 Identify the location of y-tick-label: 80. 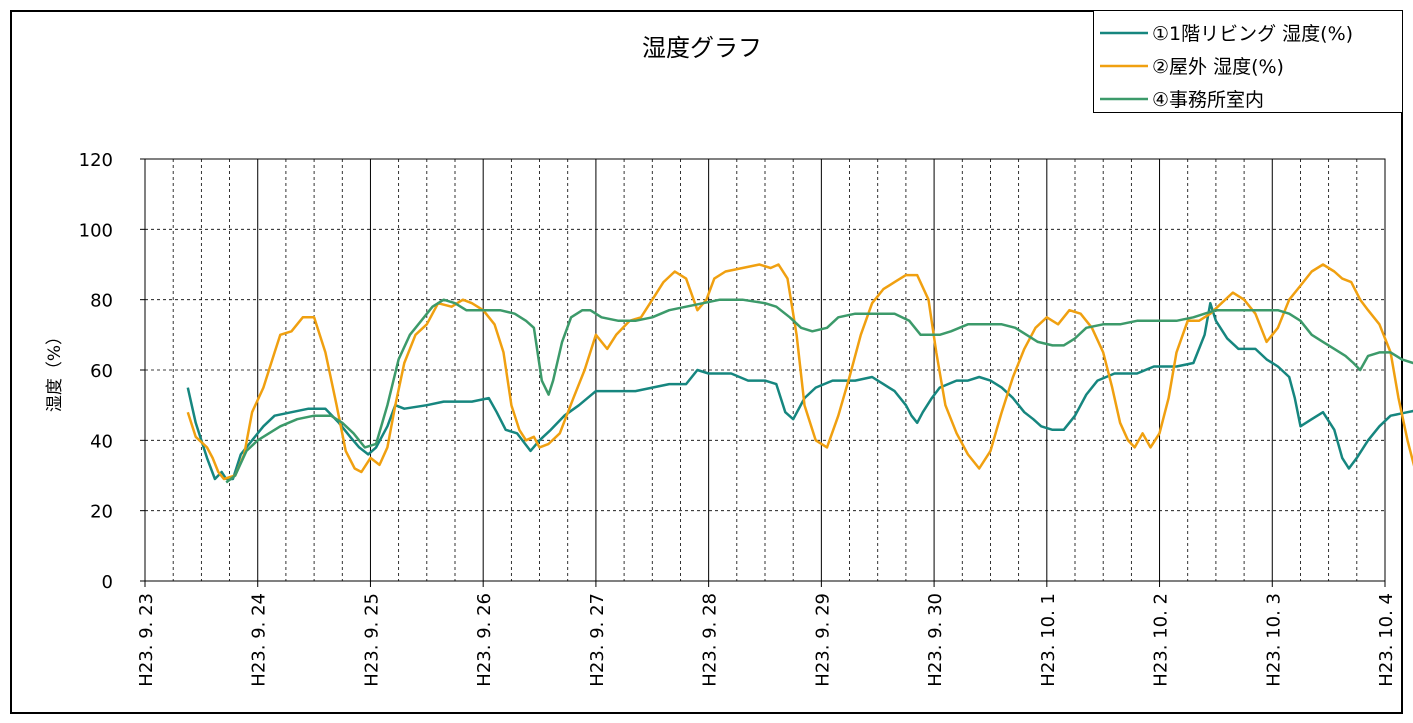
(101, 301).